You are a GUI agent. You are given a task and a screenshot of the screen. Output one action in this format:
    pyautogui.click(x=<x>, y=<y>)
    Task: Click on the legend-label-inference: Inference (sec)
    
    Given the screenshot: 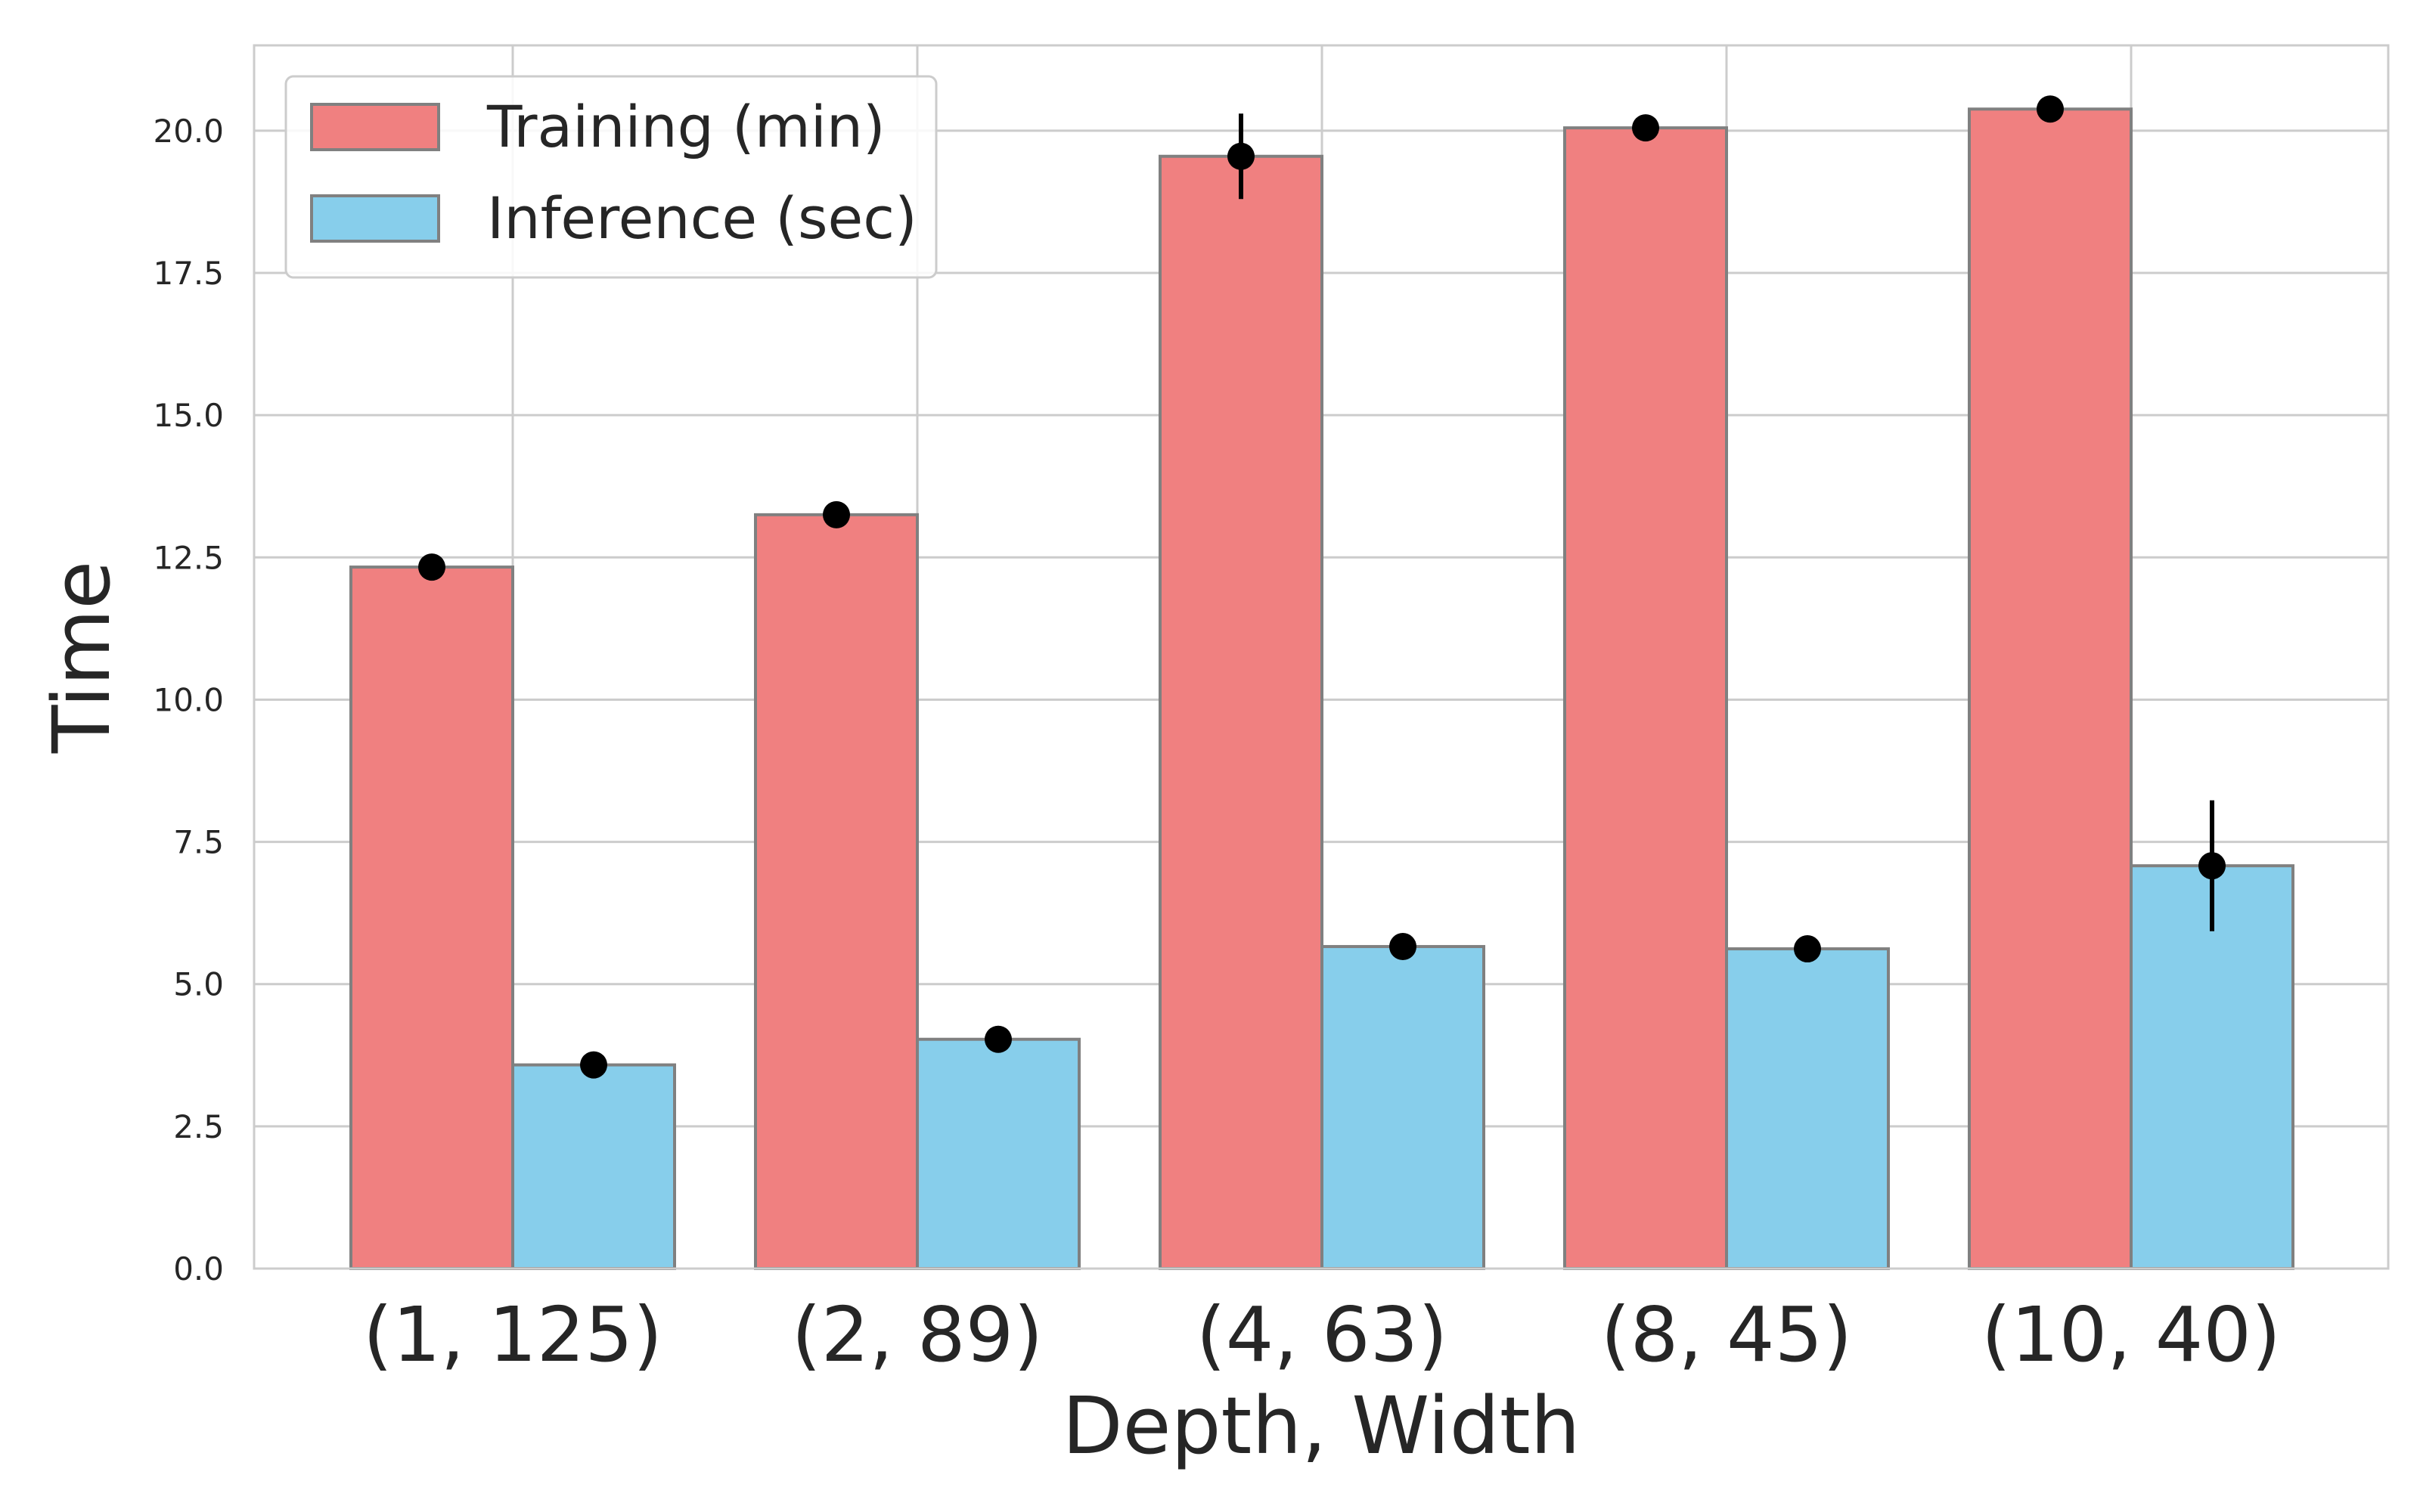 What is the action you would take?
    pyautogui.click(x=702, y=218)
    